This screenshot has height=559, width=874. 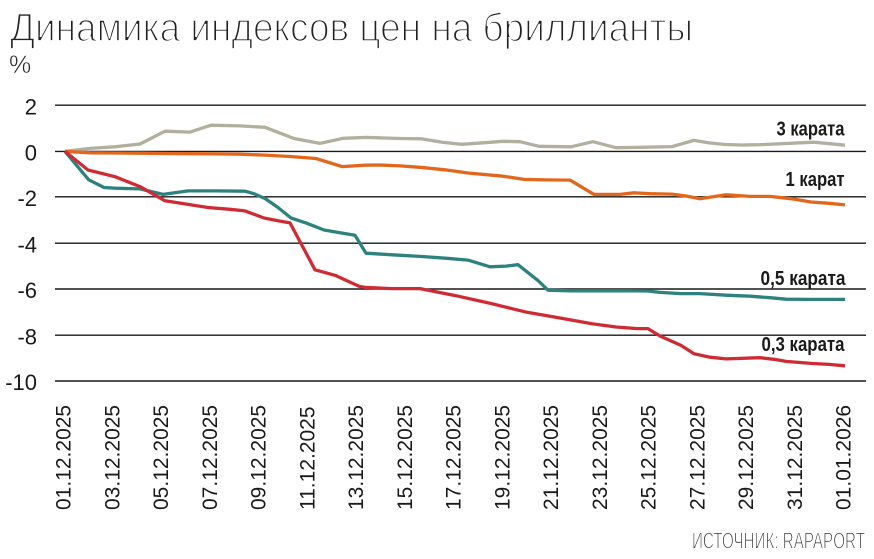 What do you see at coordinates (31, 153) in the screenshot?
I see `svg-text: 0` at bounding box center [31, 153].